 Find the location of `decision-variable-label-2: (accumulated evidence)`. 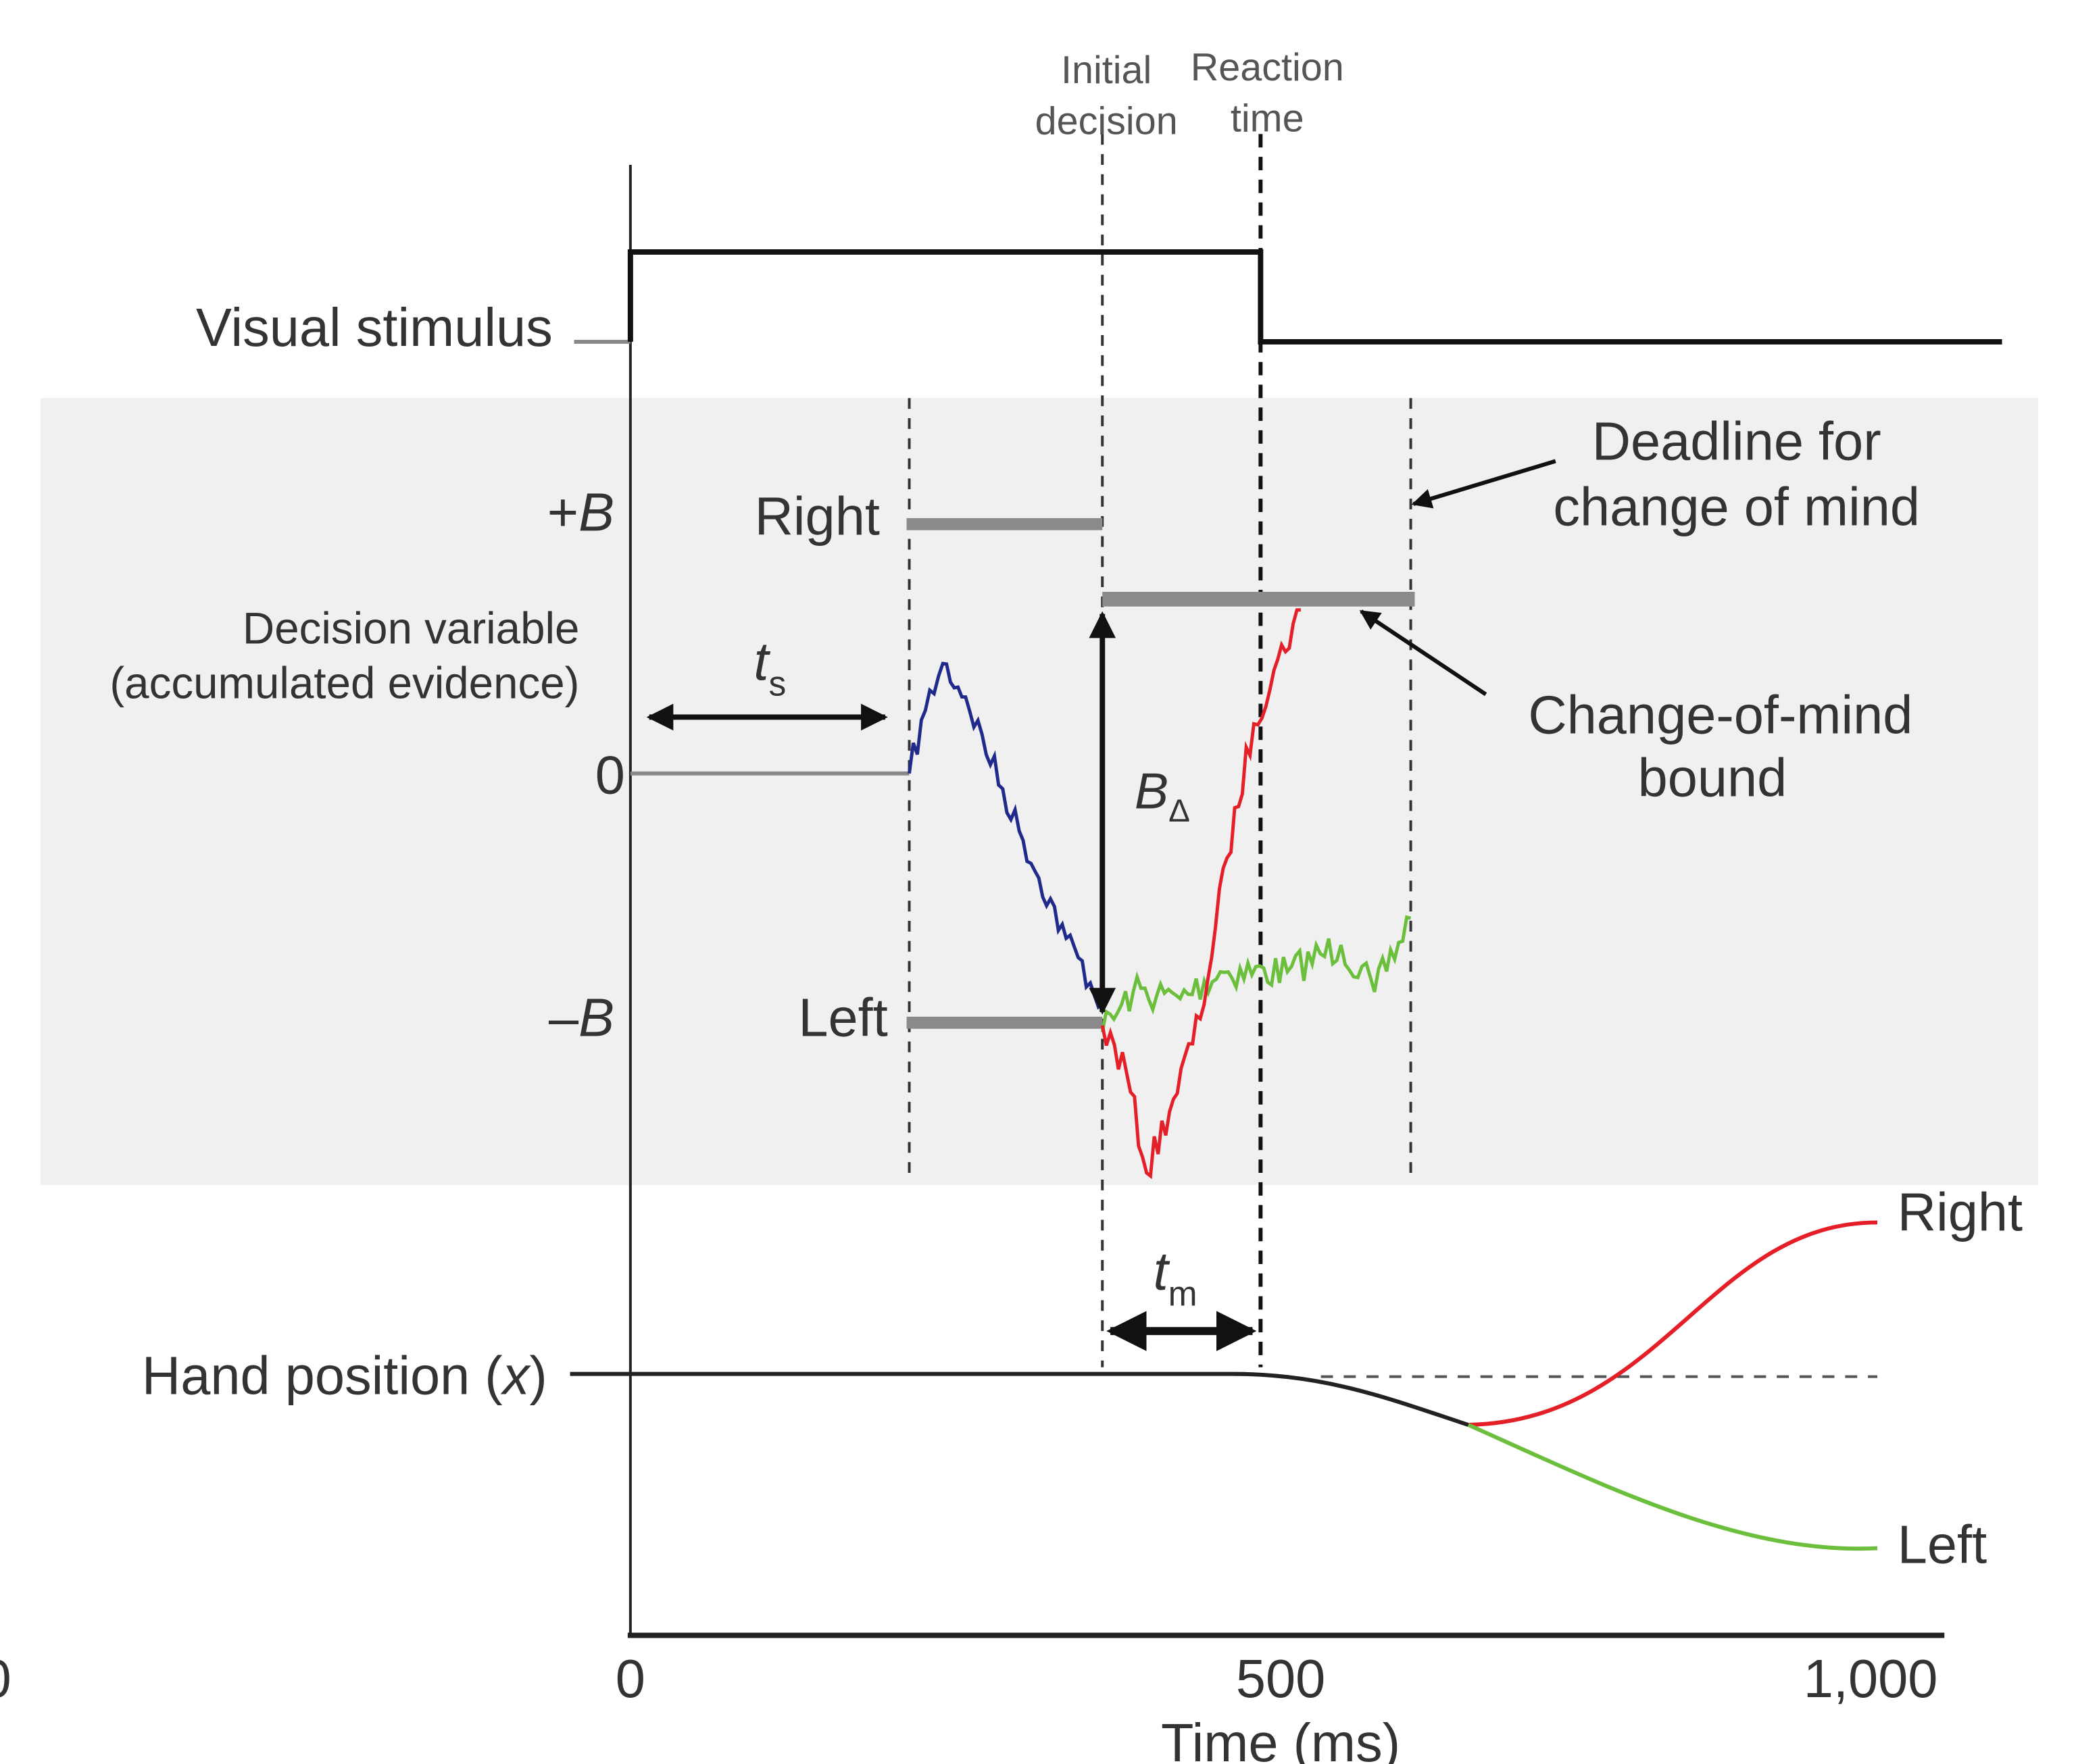

decision-variable-label-2: (accumulated evidence) is located at coordinates (344, 684).